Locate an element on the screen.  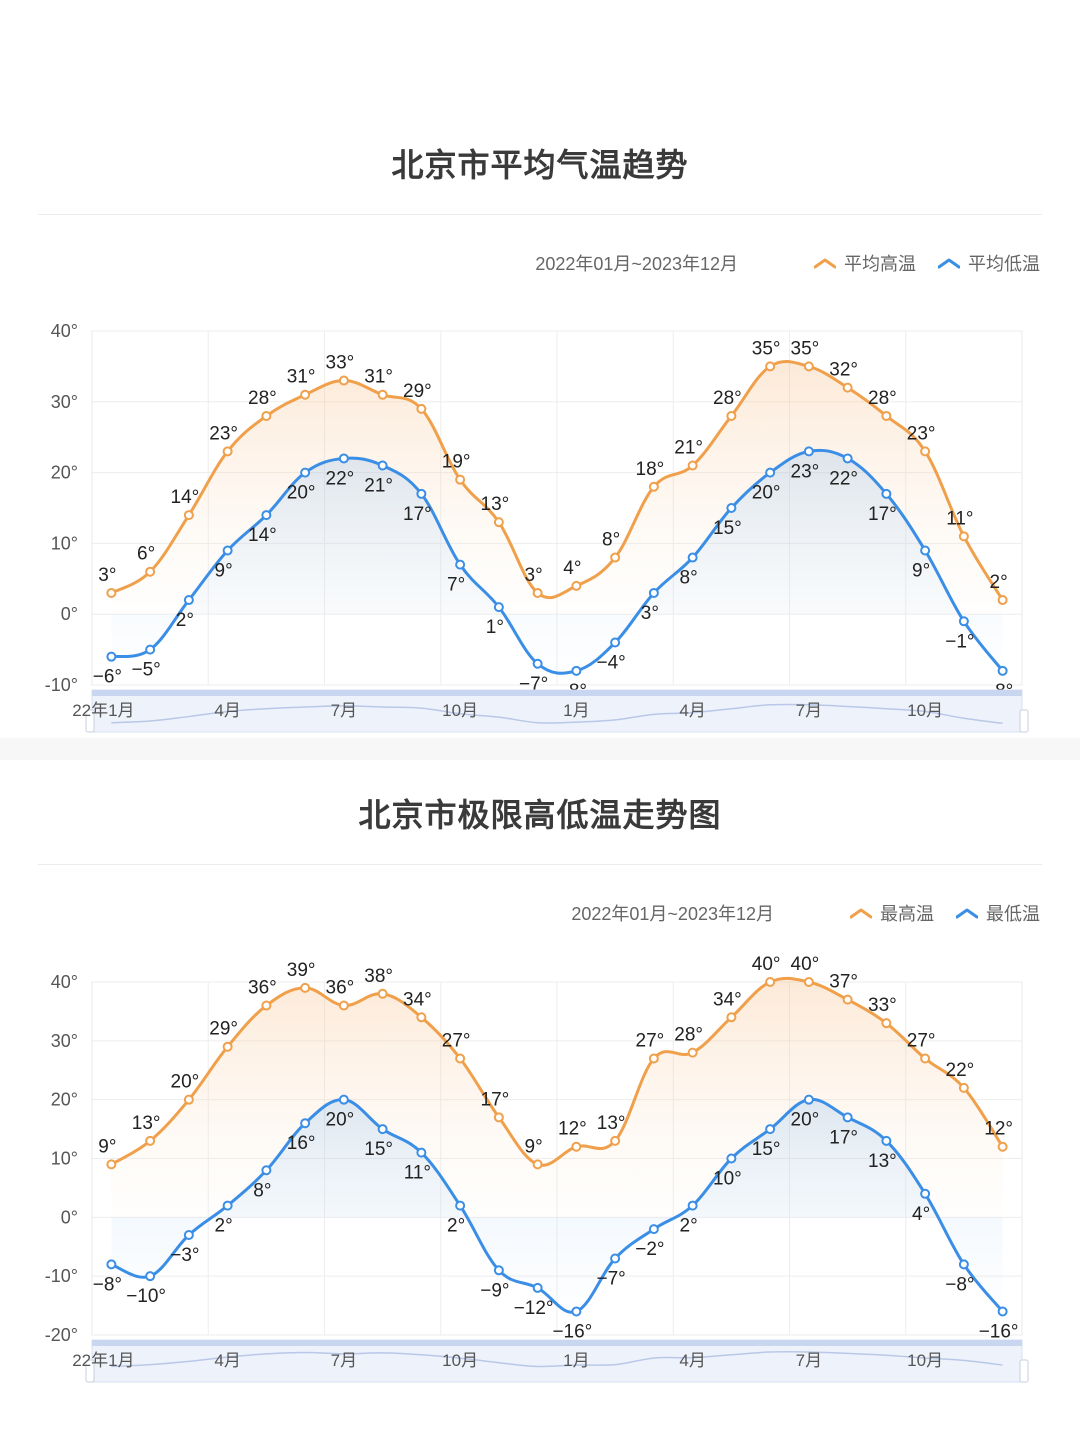
data-label: 33° is located at coordinates (340, 363).